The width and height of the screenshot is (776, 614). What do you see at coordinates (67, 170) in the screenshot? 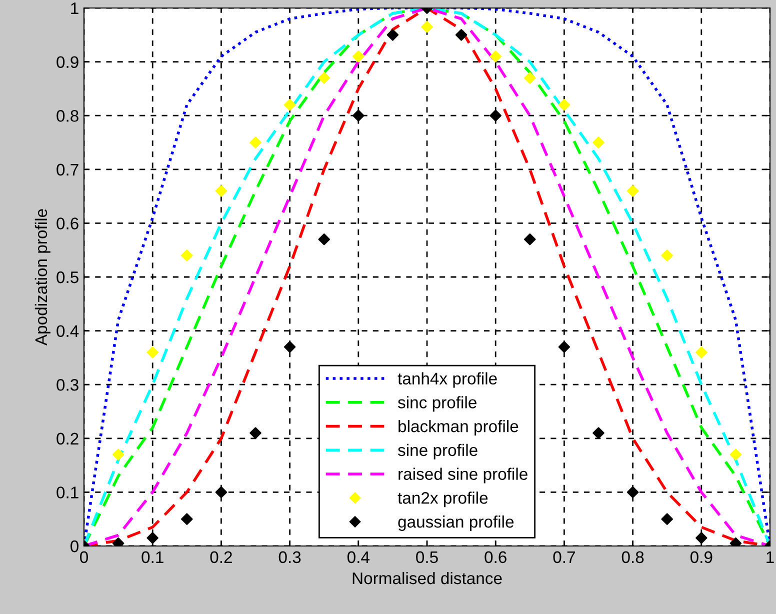
I see `y-tick-label: 0.7` at bounding box center [67, 170].